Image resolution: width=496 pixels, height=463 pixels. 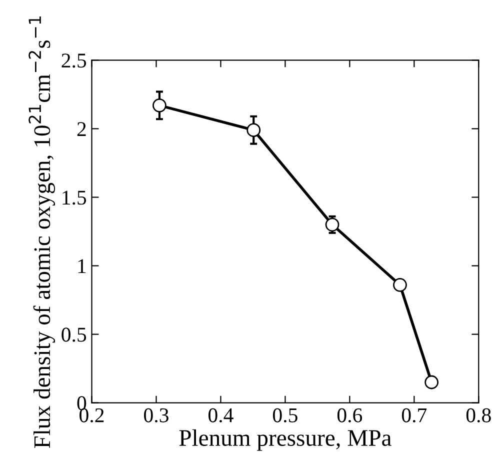 What do you see at coordinates (81, 403) in the screenshot?
I see `y-tick-label: 0` at bounding box center [81, 403].